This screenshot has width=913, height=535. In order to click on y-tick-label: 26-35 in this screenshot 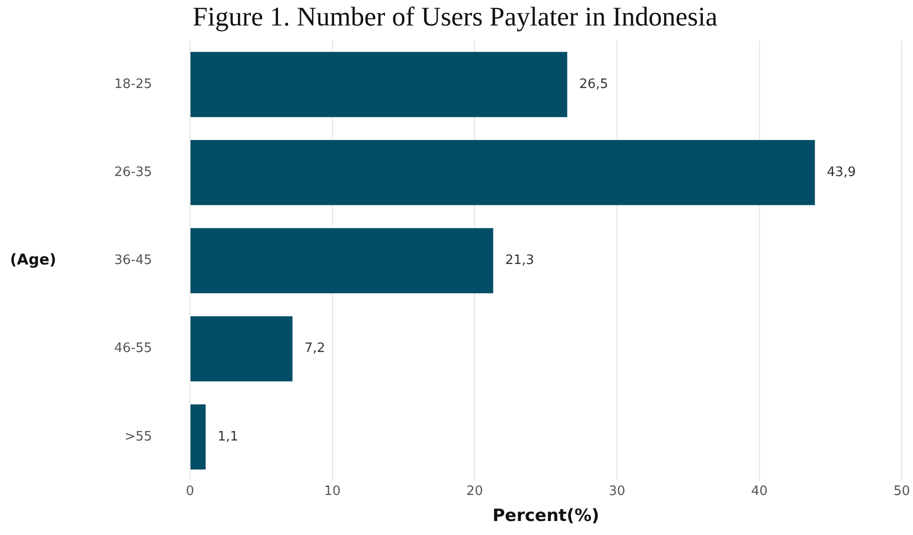, I will do `click(133, 172)`.